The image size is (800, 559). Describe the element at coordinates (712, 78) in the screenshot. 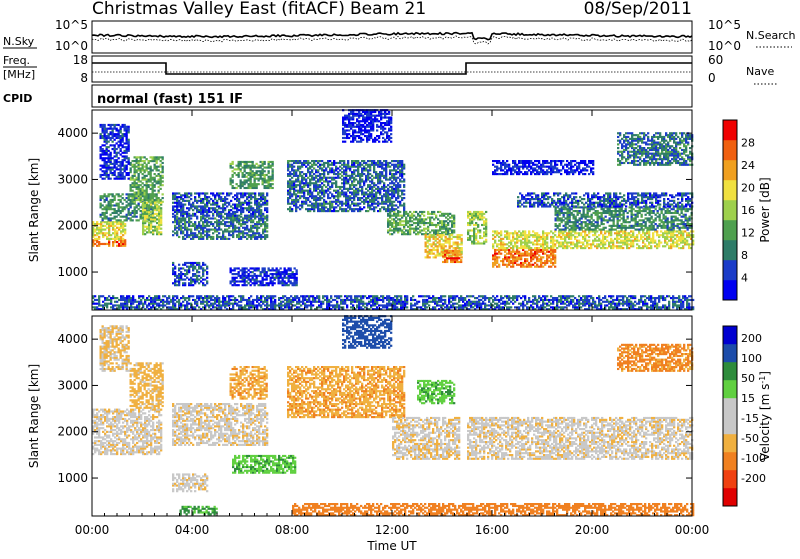

I see `freq-right-tick-bottom: 0` at that location.